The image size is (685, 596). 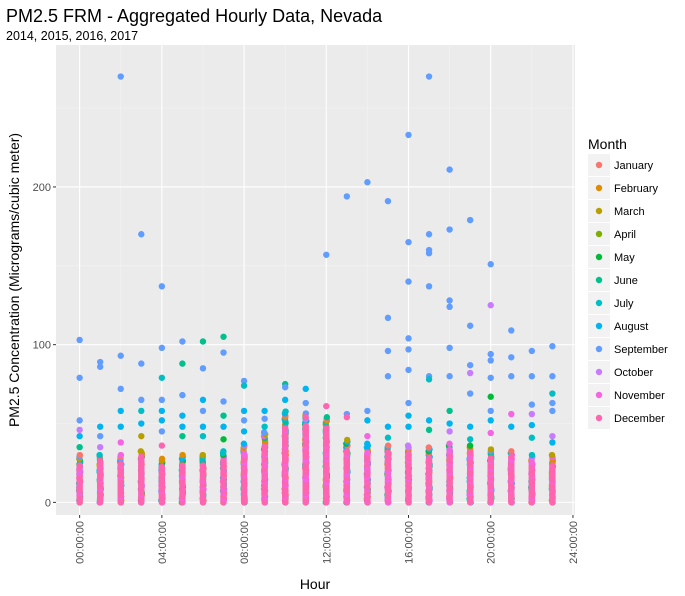 I want to click on x-tick-label: 12:00:00, so click(x=327, y=542).